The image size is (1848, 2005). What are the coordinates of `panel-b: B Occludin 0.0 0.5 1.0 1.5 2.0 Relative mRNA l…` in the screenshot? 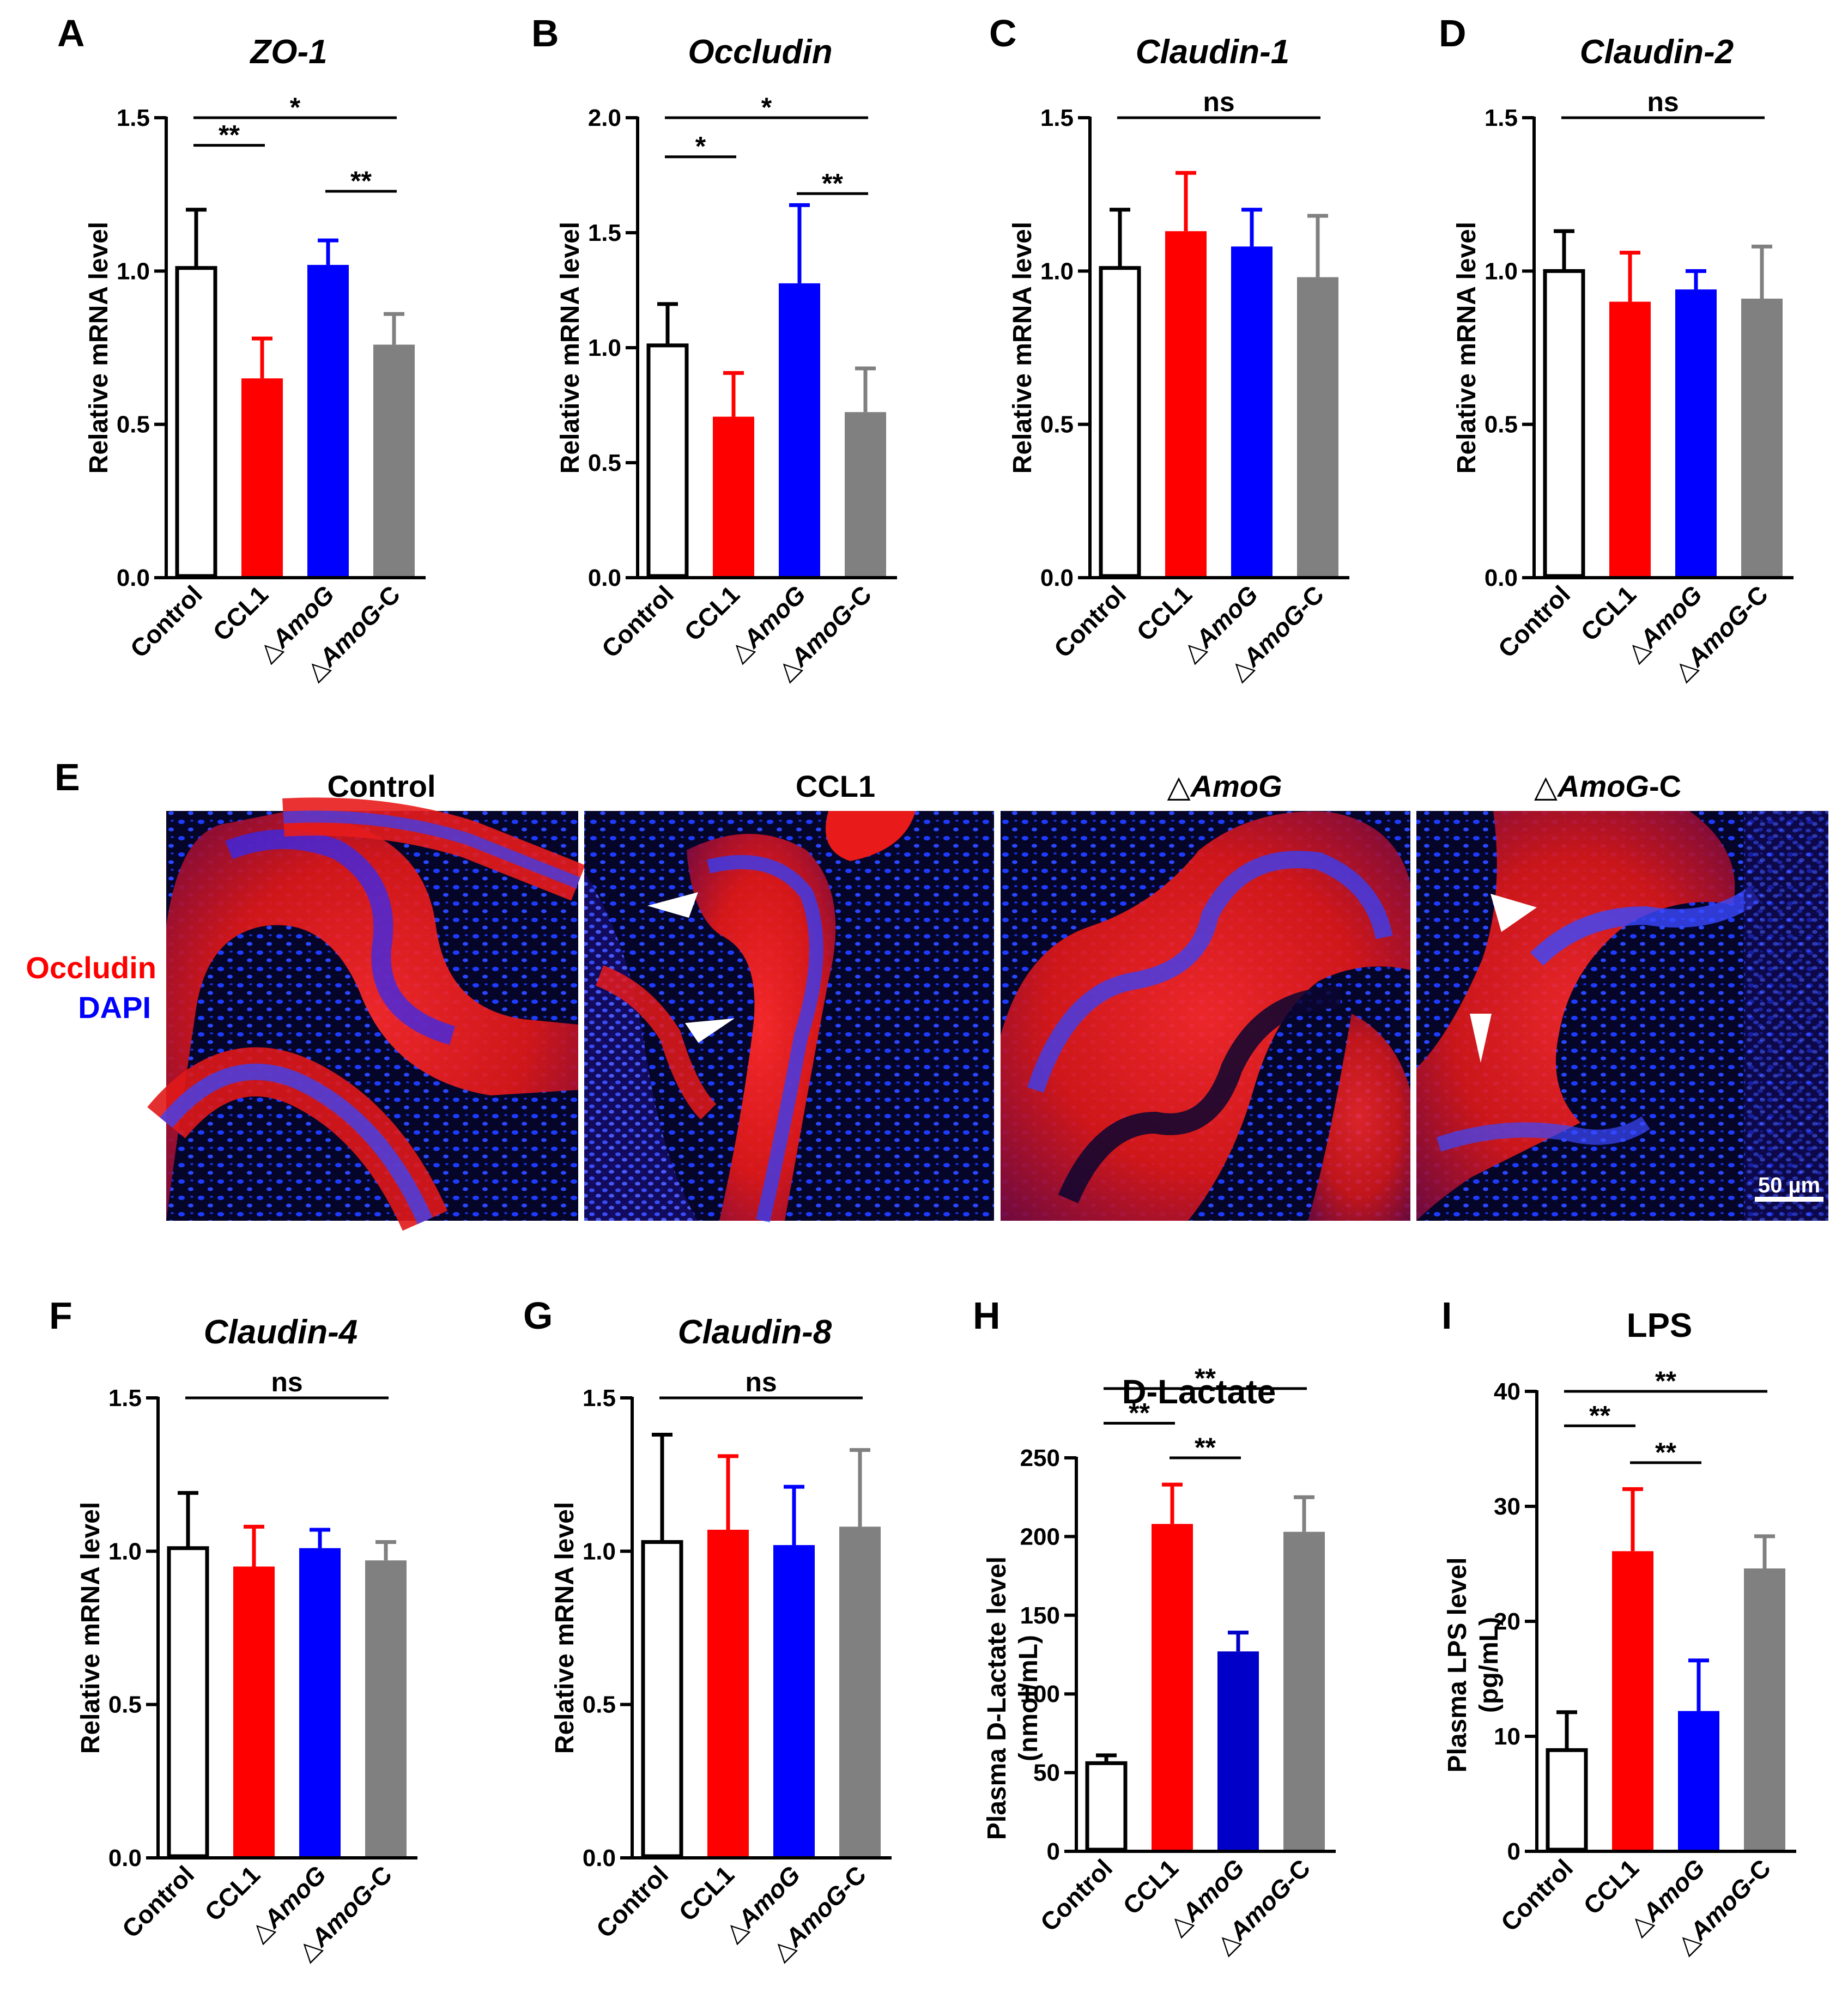 It's located at (714, 349).